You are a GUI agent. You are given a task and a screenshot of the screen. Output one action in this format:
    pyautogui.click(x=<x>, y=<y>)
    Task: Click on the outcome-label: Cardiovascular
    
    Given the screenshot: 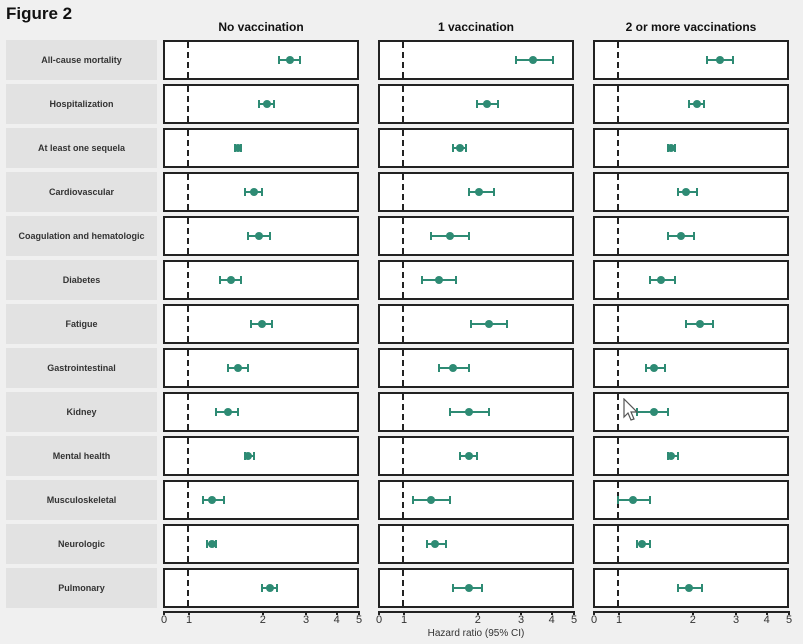 What is the action you would take?
    pyautogui.click(x=81, y=192)
    